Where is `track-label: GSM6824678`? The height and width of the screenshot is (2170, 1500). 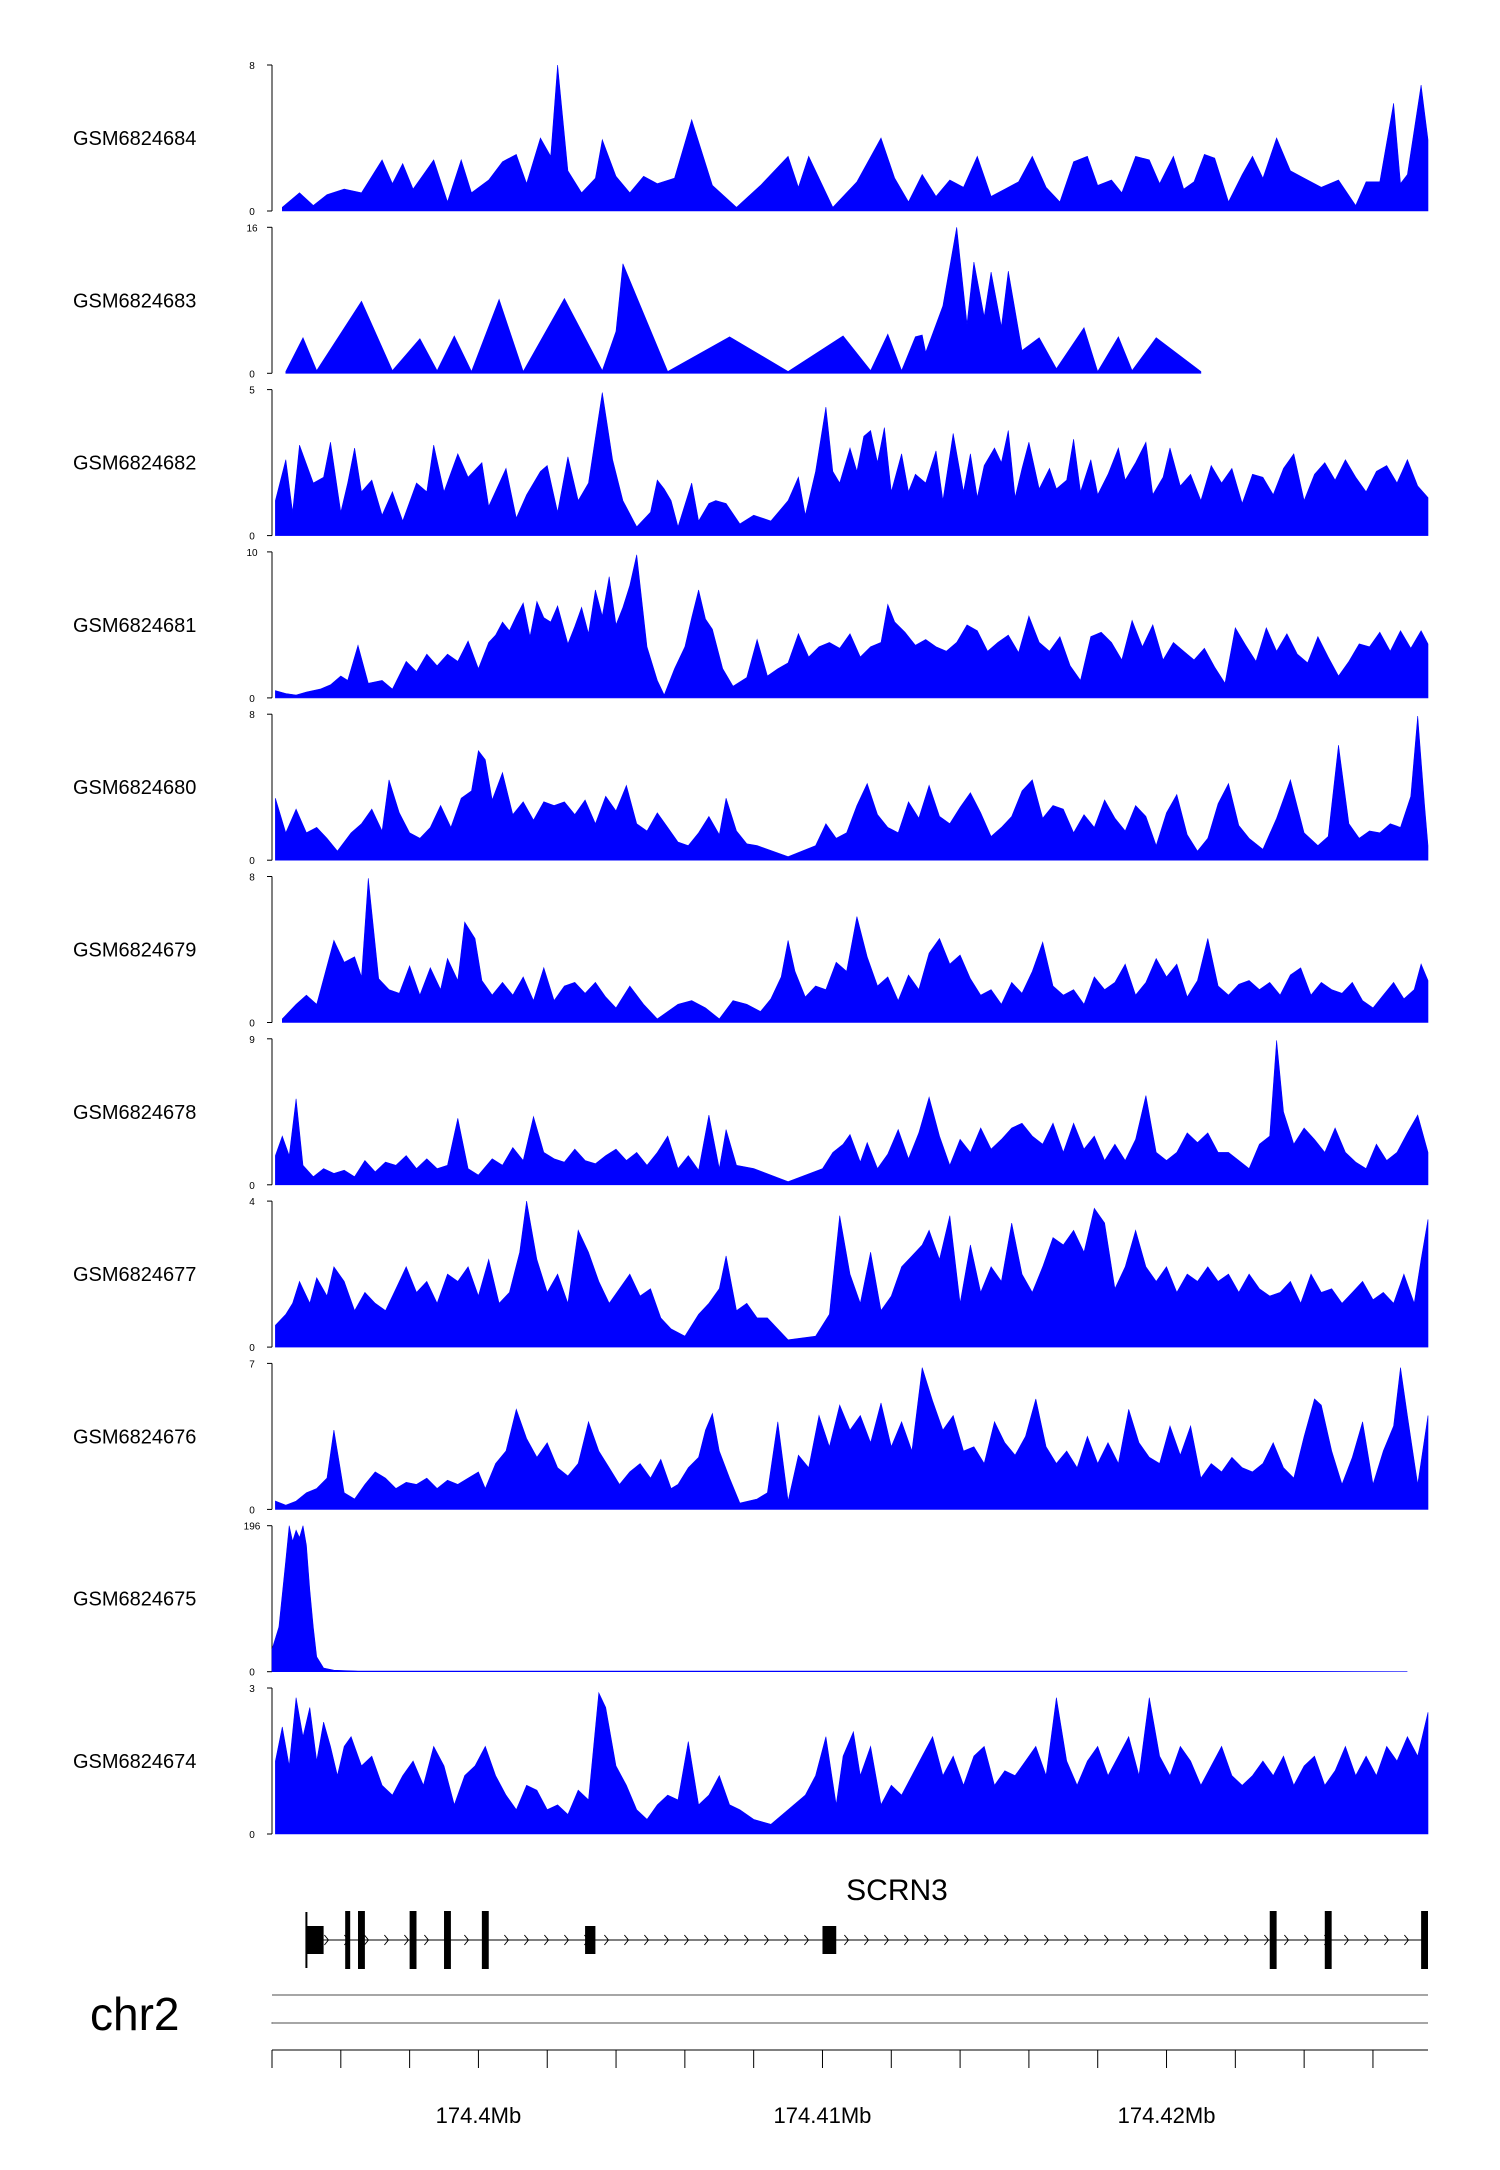
track-label: GSM6824678 is located at coordinates (134, 1113).